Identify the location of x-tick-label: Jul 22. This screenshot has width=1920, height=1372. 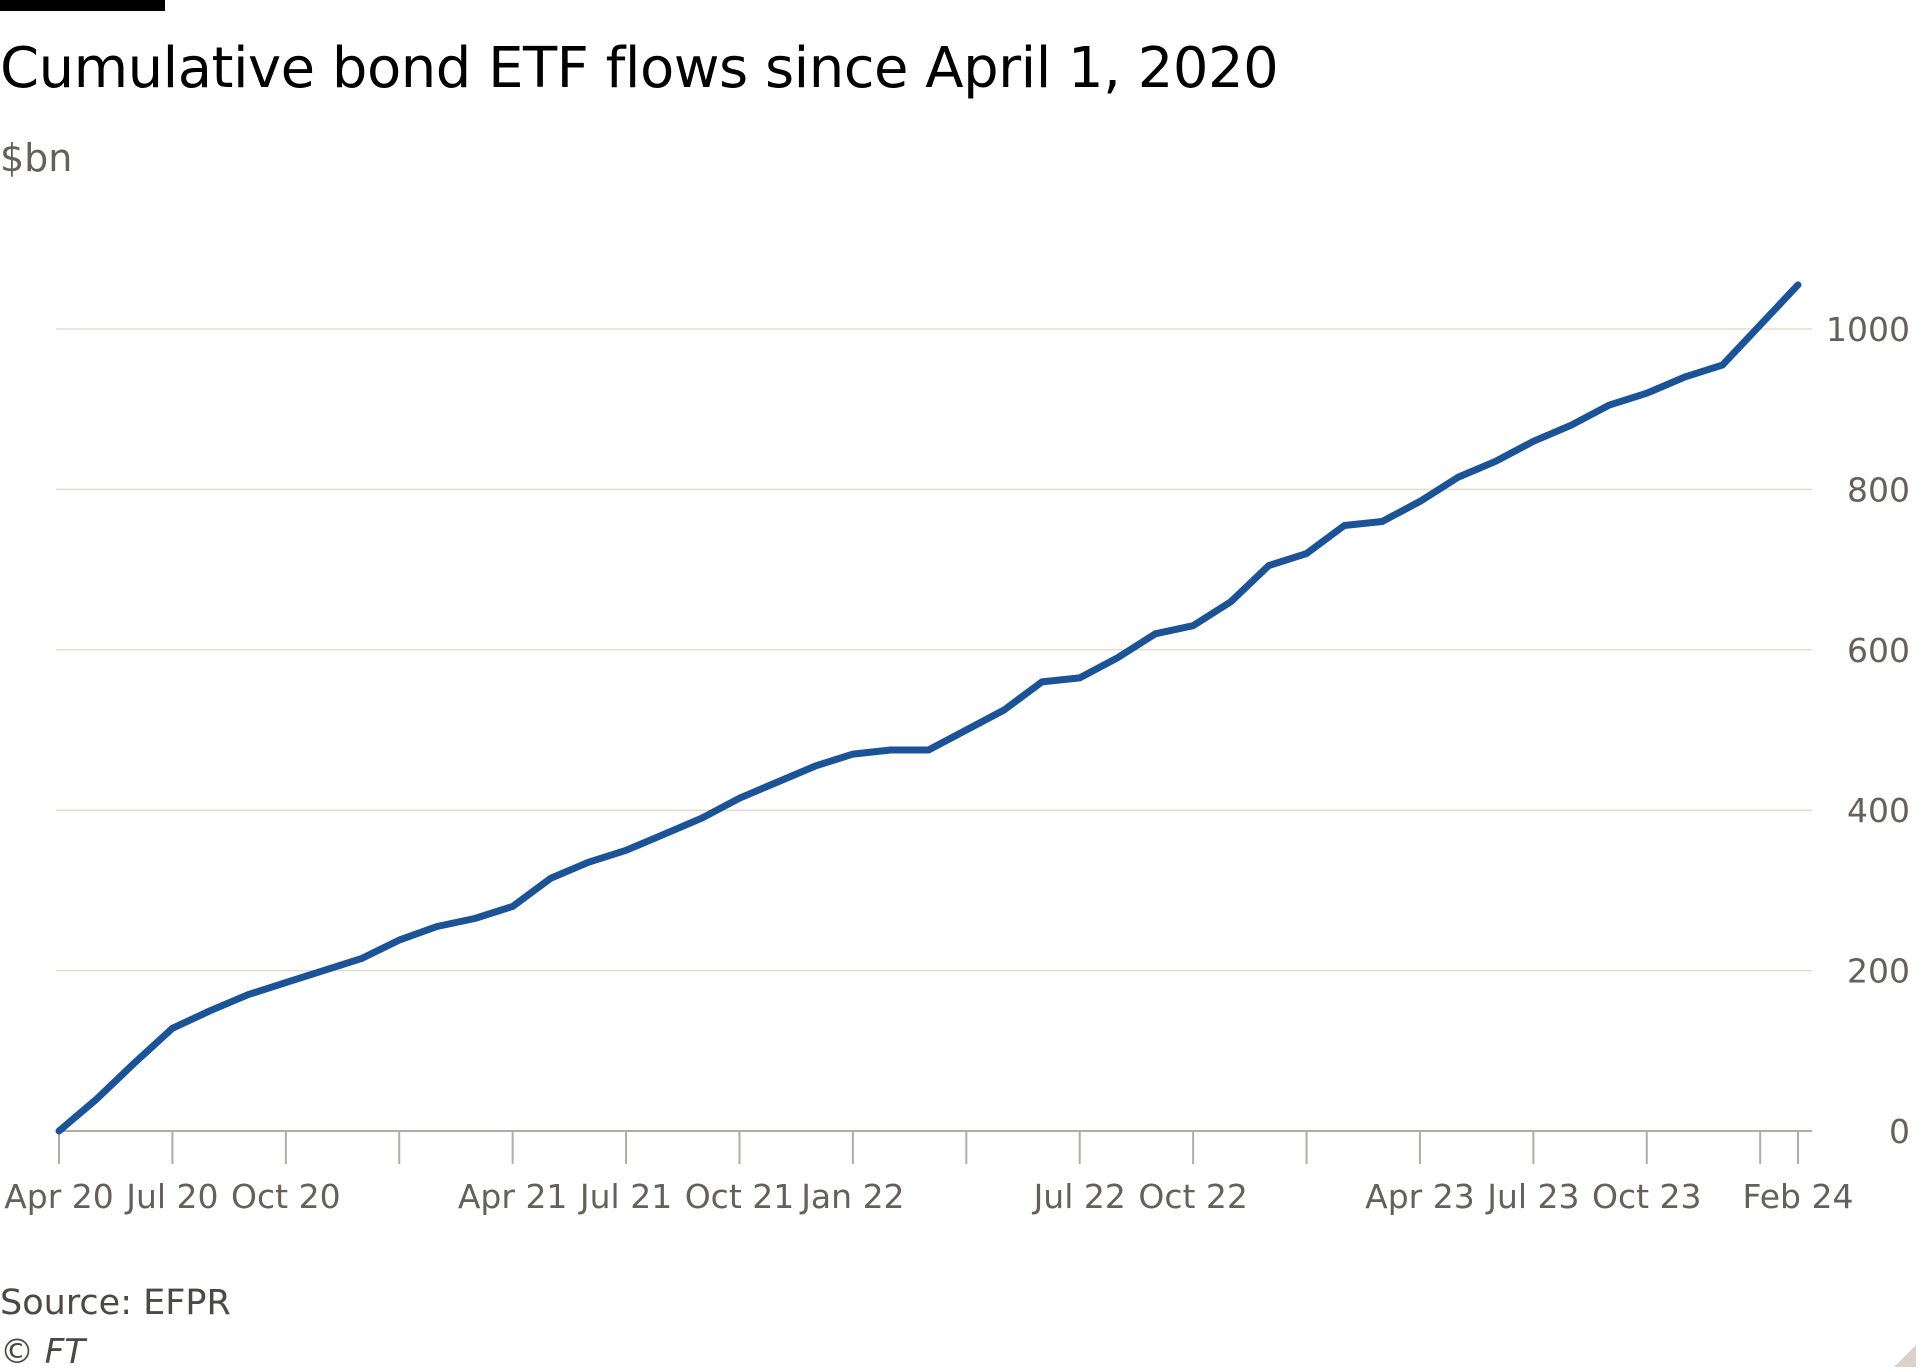
(1079, 1196).